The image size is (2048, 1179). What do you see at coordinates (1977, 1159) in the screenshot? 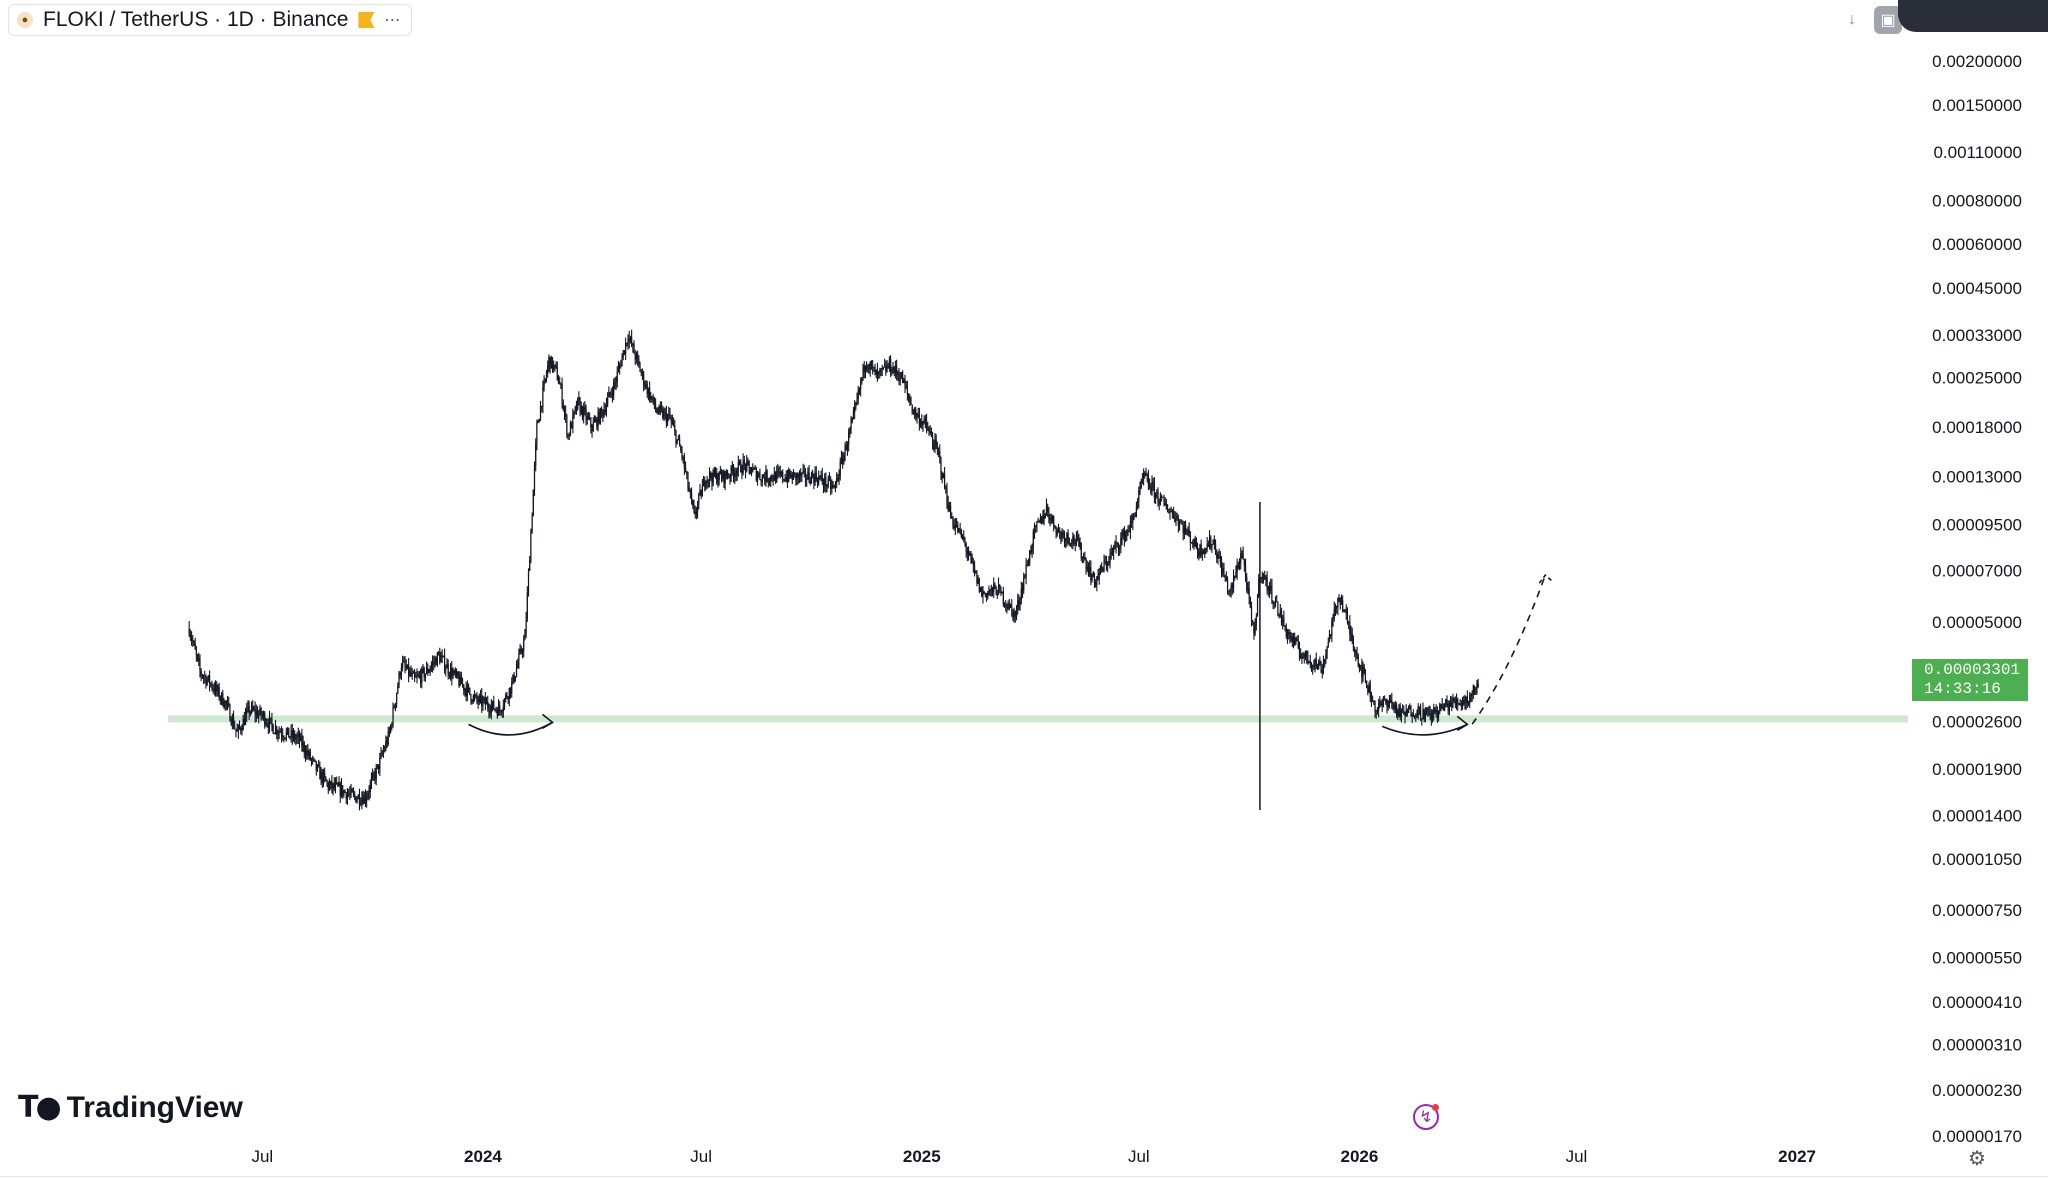
I see `settings-gear-icon: ⚙` at bounding box center [1977, 1159].